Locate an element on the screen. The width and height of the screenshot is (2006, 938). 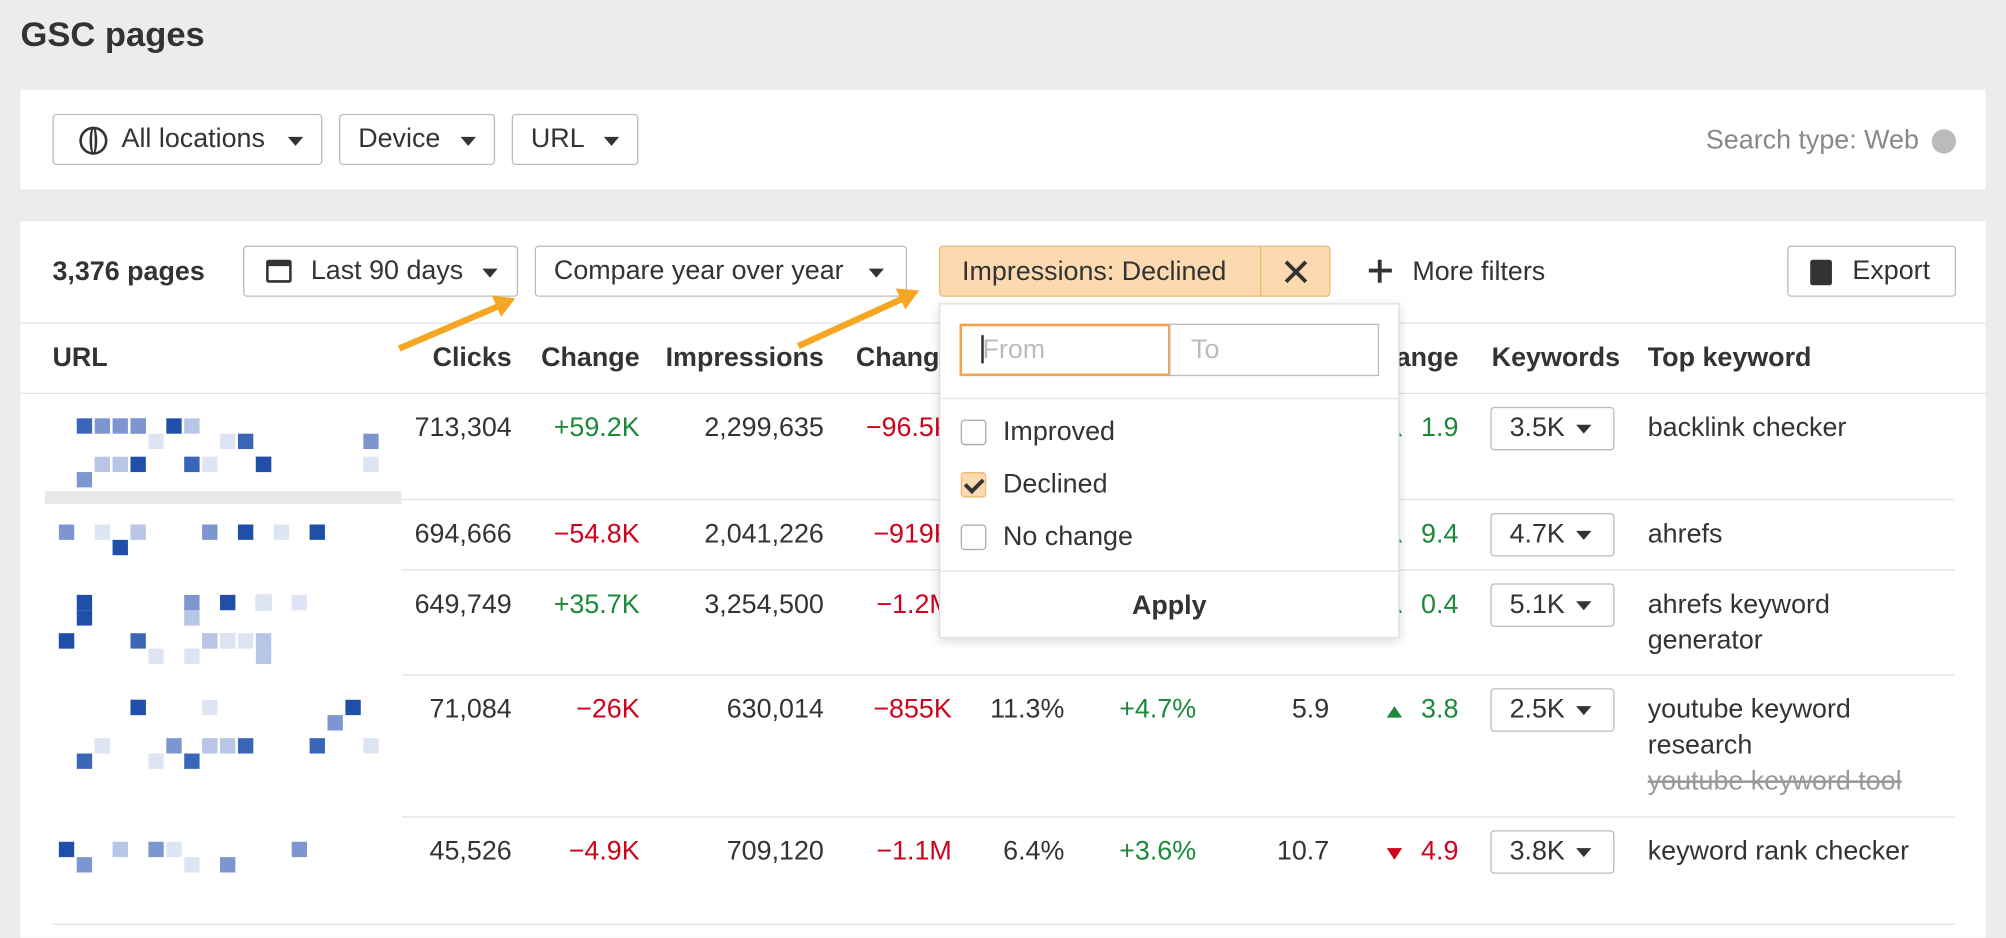
top-keyword: ahrefs keyword is located at coordinates (1738, 604).